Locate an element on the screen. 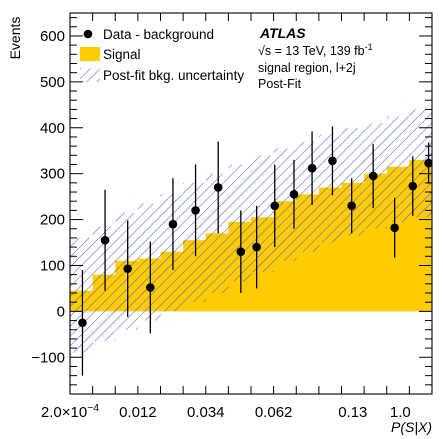 The image size is (443, 439). x-tick-label: 0.034 is located at coordinates (206, 412).